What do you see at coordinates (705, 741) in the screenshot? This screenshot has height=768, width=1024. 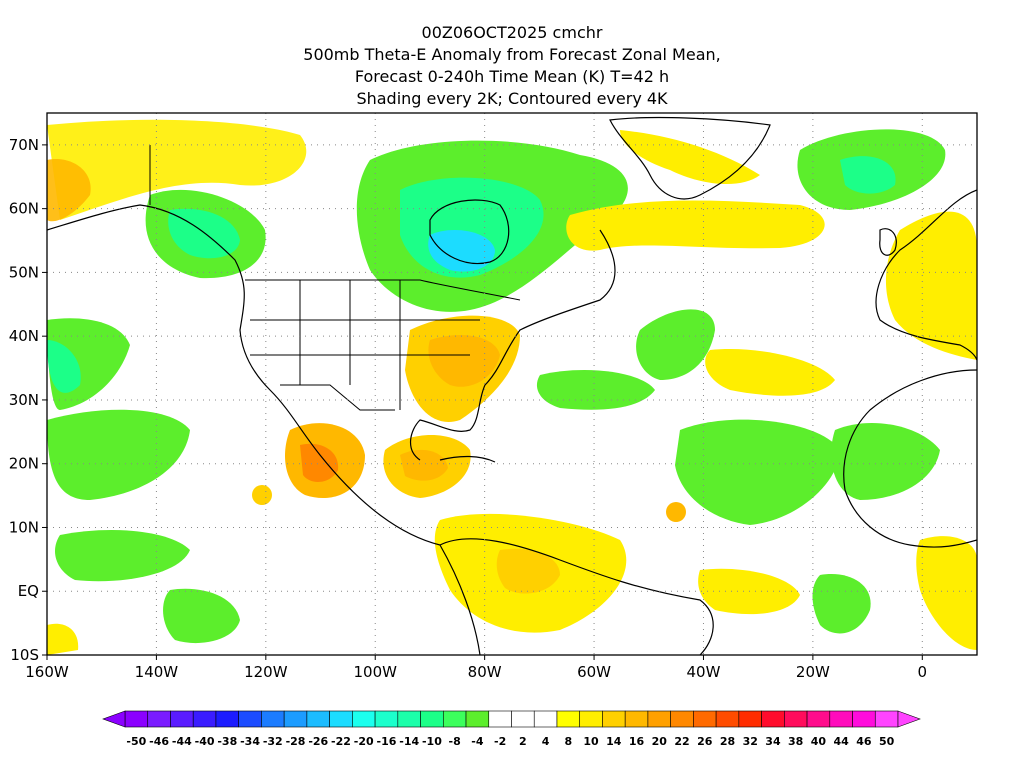 I see `colorbar-label: 26` at bounding box center [705, 741].